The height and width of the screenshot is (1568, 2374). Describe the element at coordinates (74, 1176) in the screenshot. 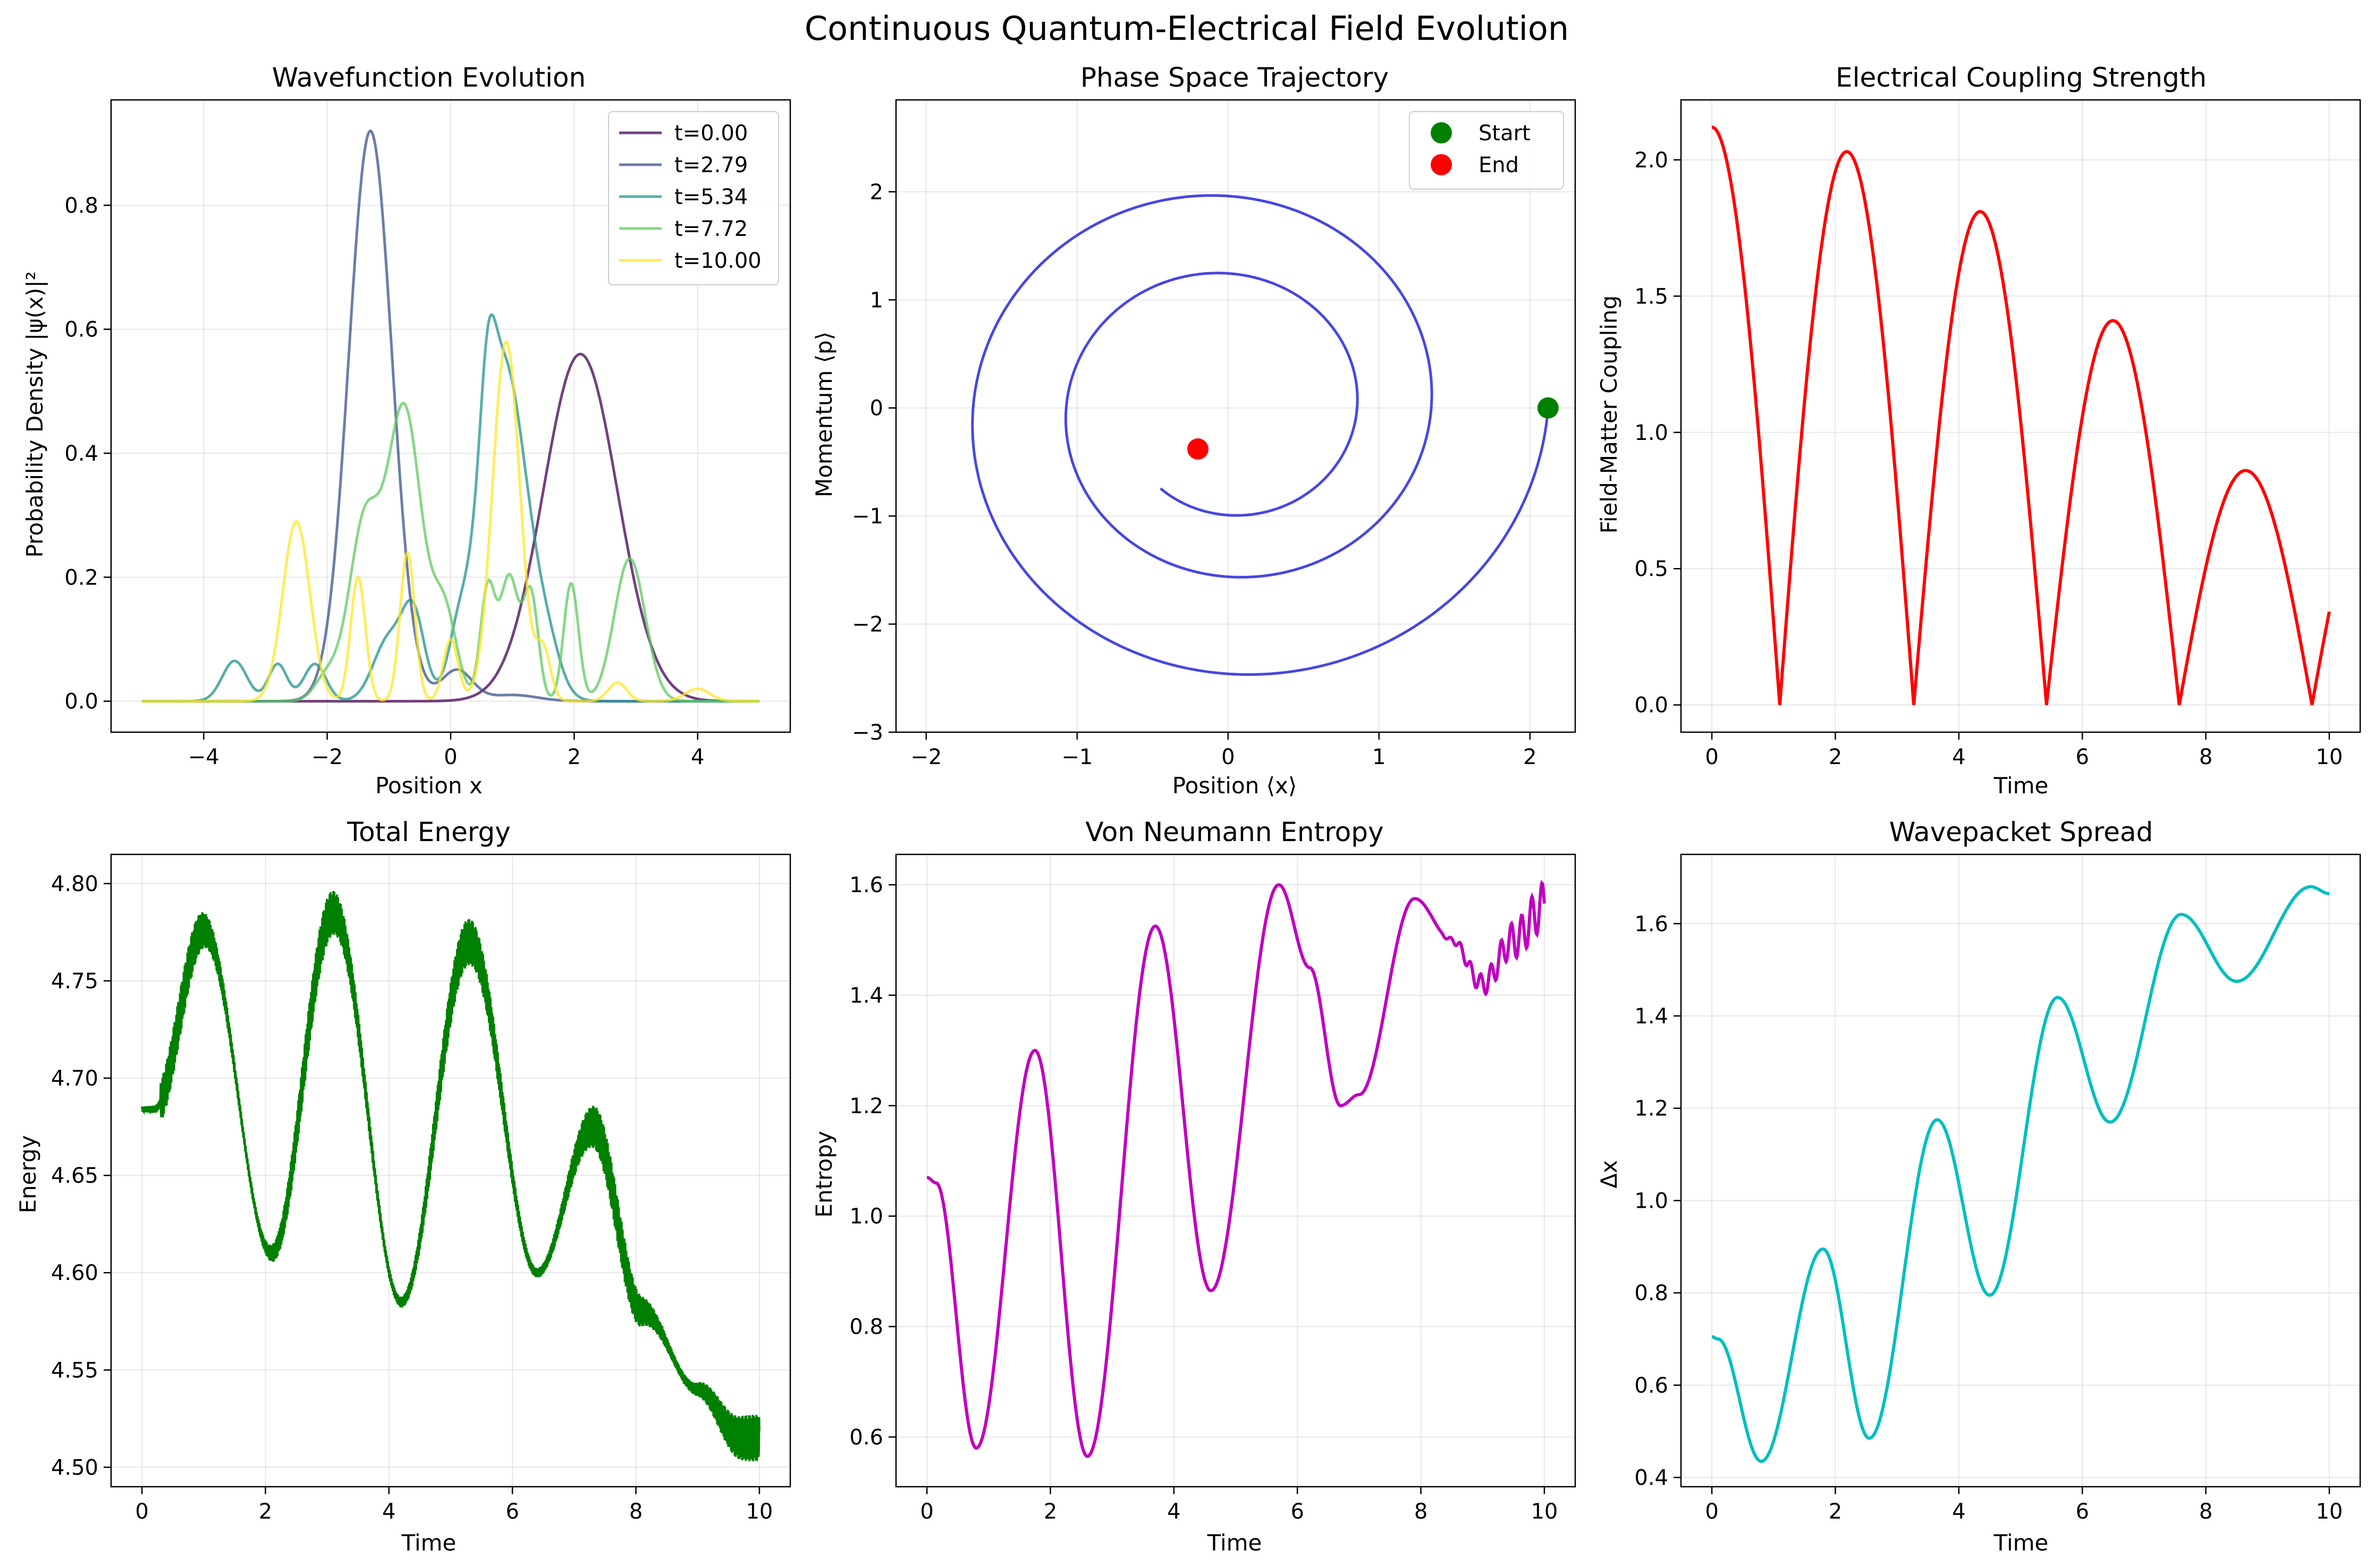

I see `y-tick-label: 4.65` at that location.